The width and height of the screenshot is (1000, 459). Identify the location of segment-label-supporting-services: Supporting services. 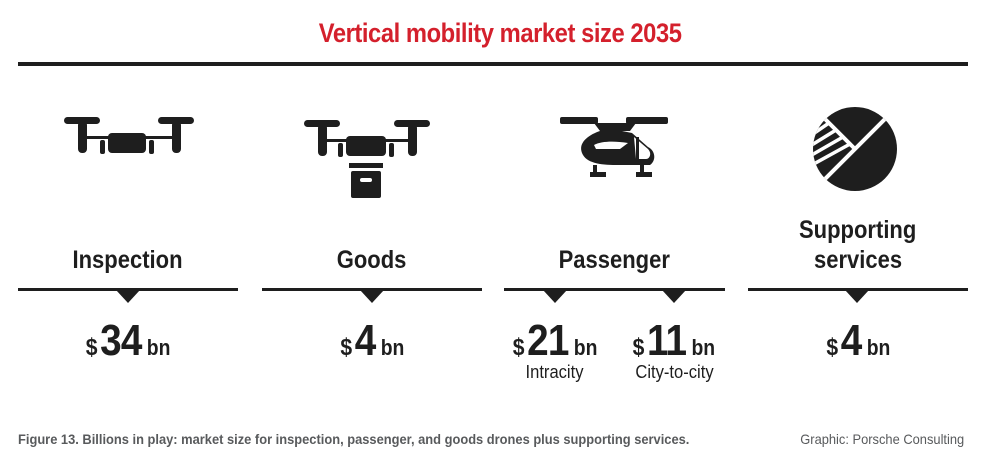
(858, 245).